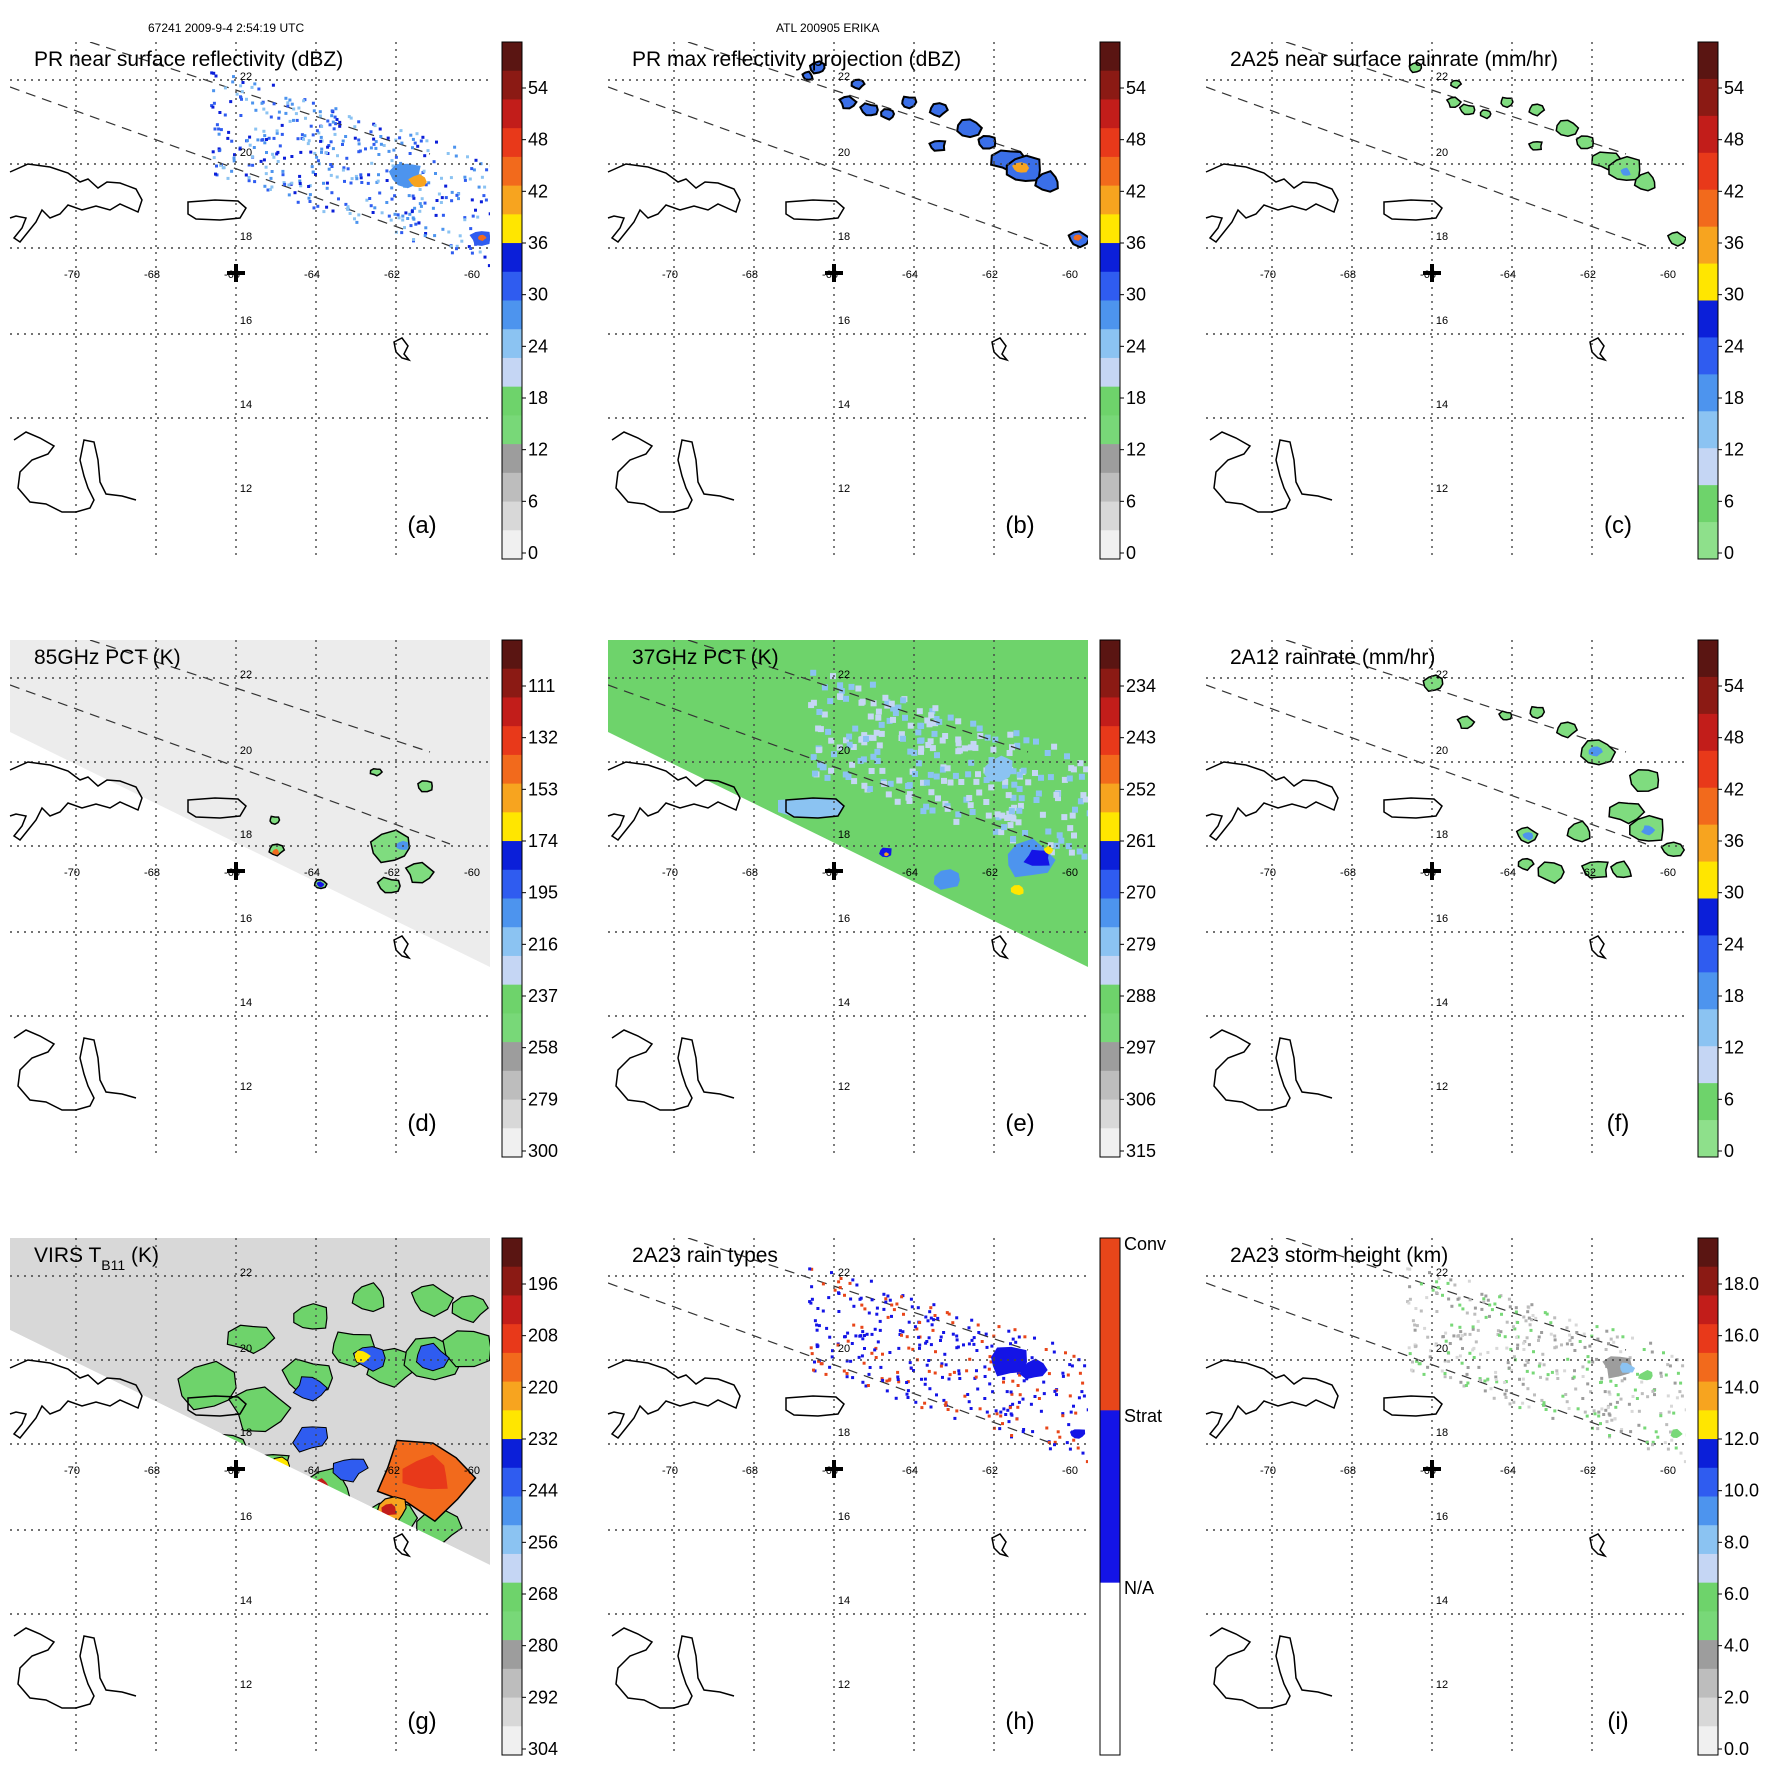  What do you see at coordinates (1110, 300) in the screenshot?
I see `colorbar-frame` at bounding box center [1110, 300].